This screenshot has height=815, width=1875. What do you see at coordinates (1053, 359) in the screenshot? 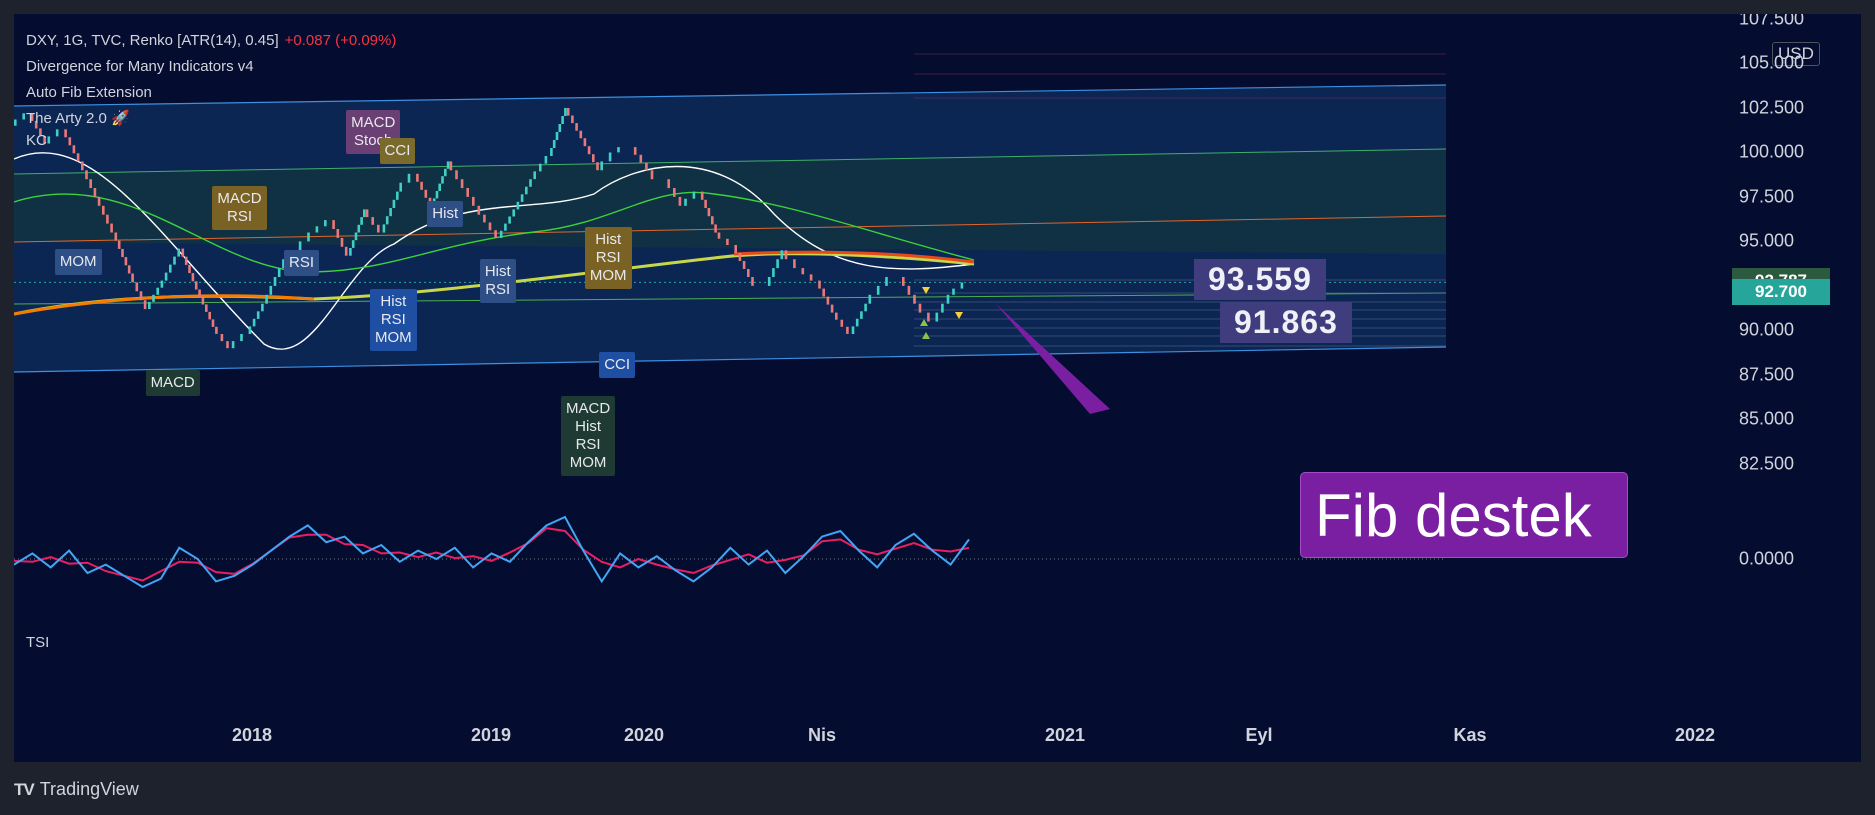
I see `callout-pointer` at bounding box center [1053, 359].